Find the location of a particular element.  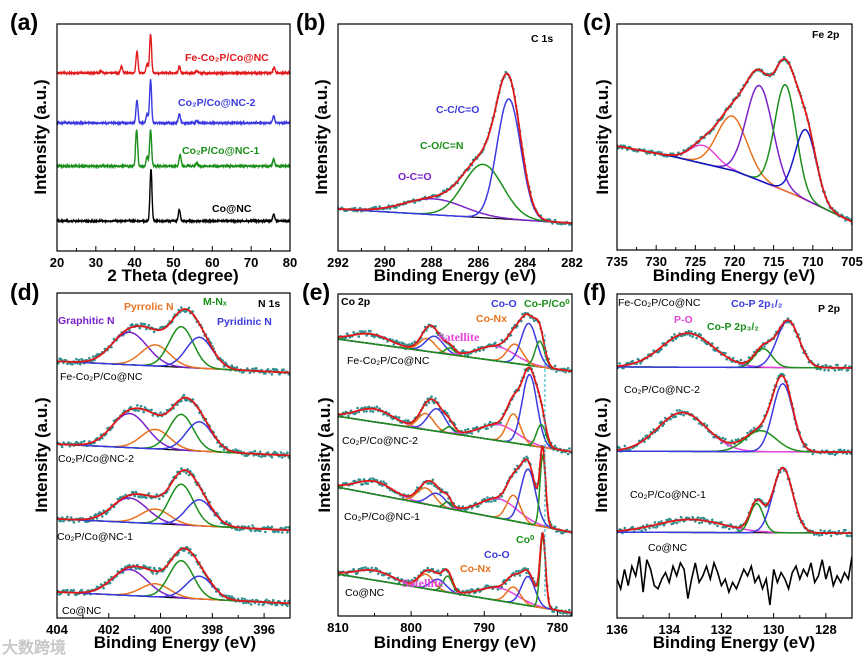

x-tick-label: 136 is located at coordinates (617, 629).